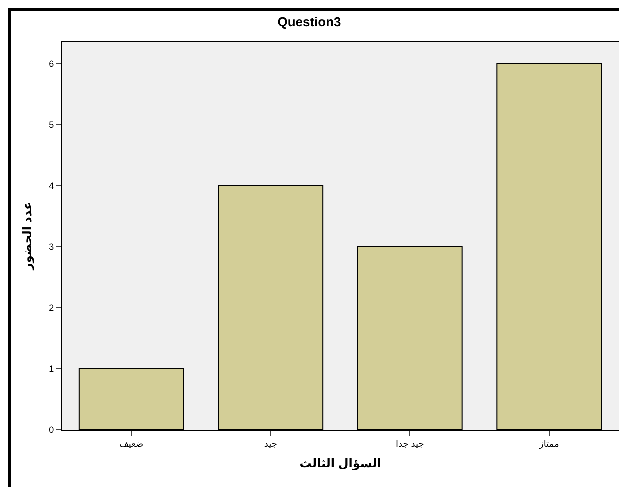 Image resolution: width=619 pixels, height=487 pixels. What do you see at coordinates (51, 369) in the screenshot?
I see `y-tick-label: 1` at bounding box center [51, 369].